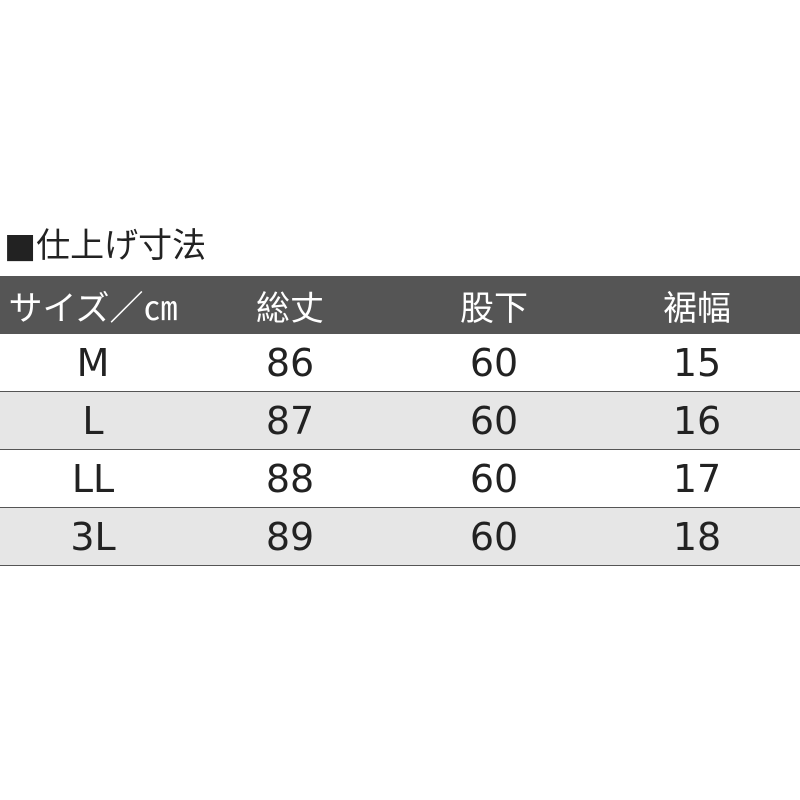 Image resolution: width=800 pixels, height=800 pixels. What do you see at coordinates (93, 363) in the screenshot?
I see `size-cell: M` at bounding box center [93, 363].